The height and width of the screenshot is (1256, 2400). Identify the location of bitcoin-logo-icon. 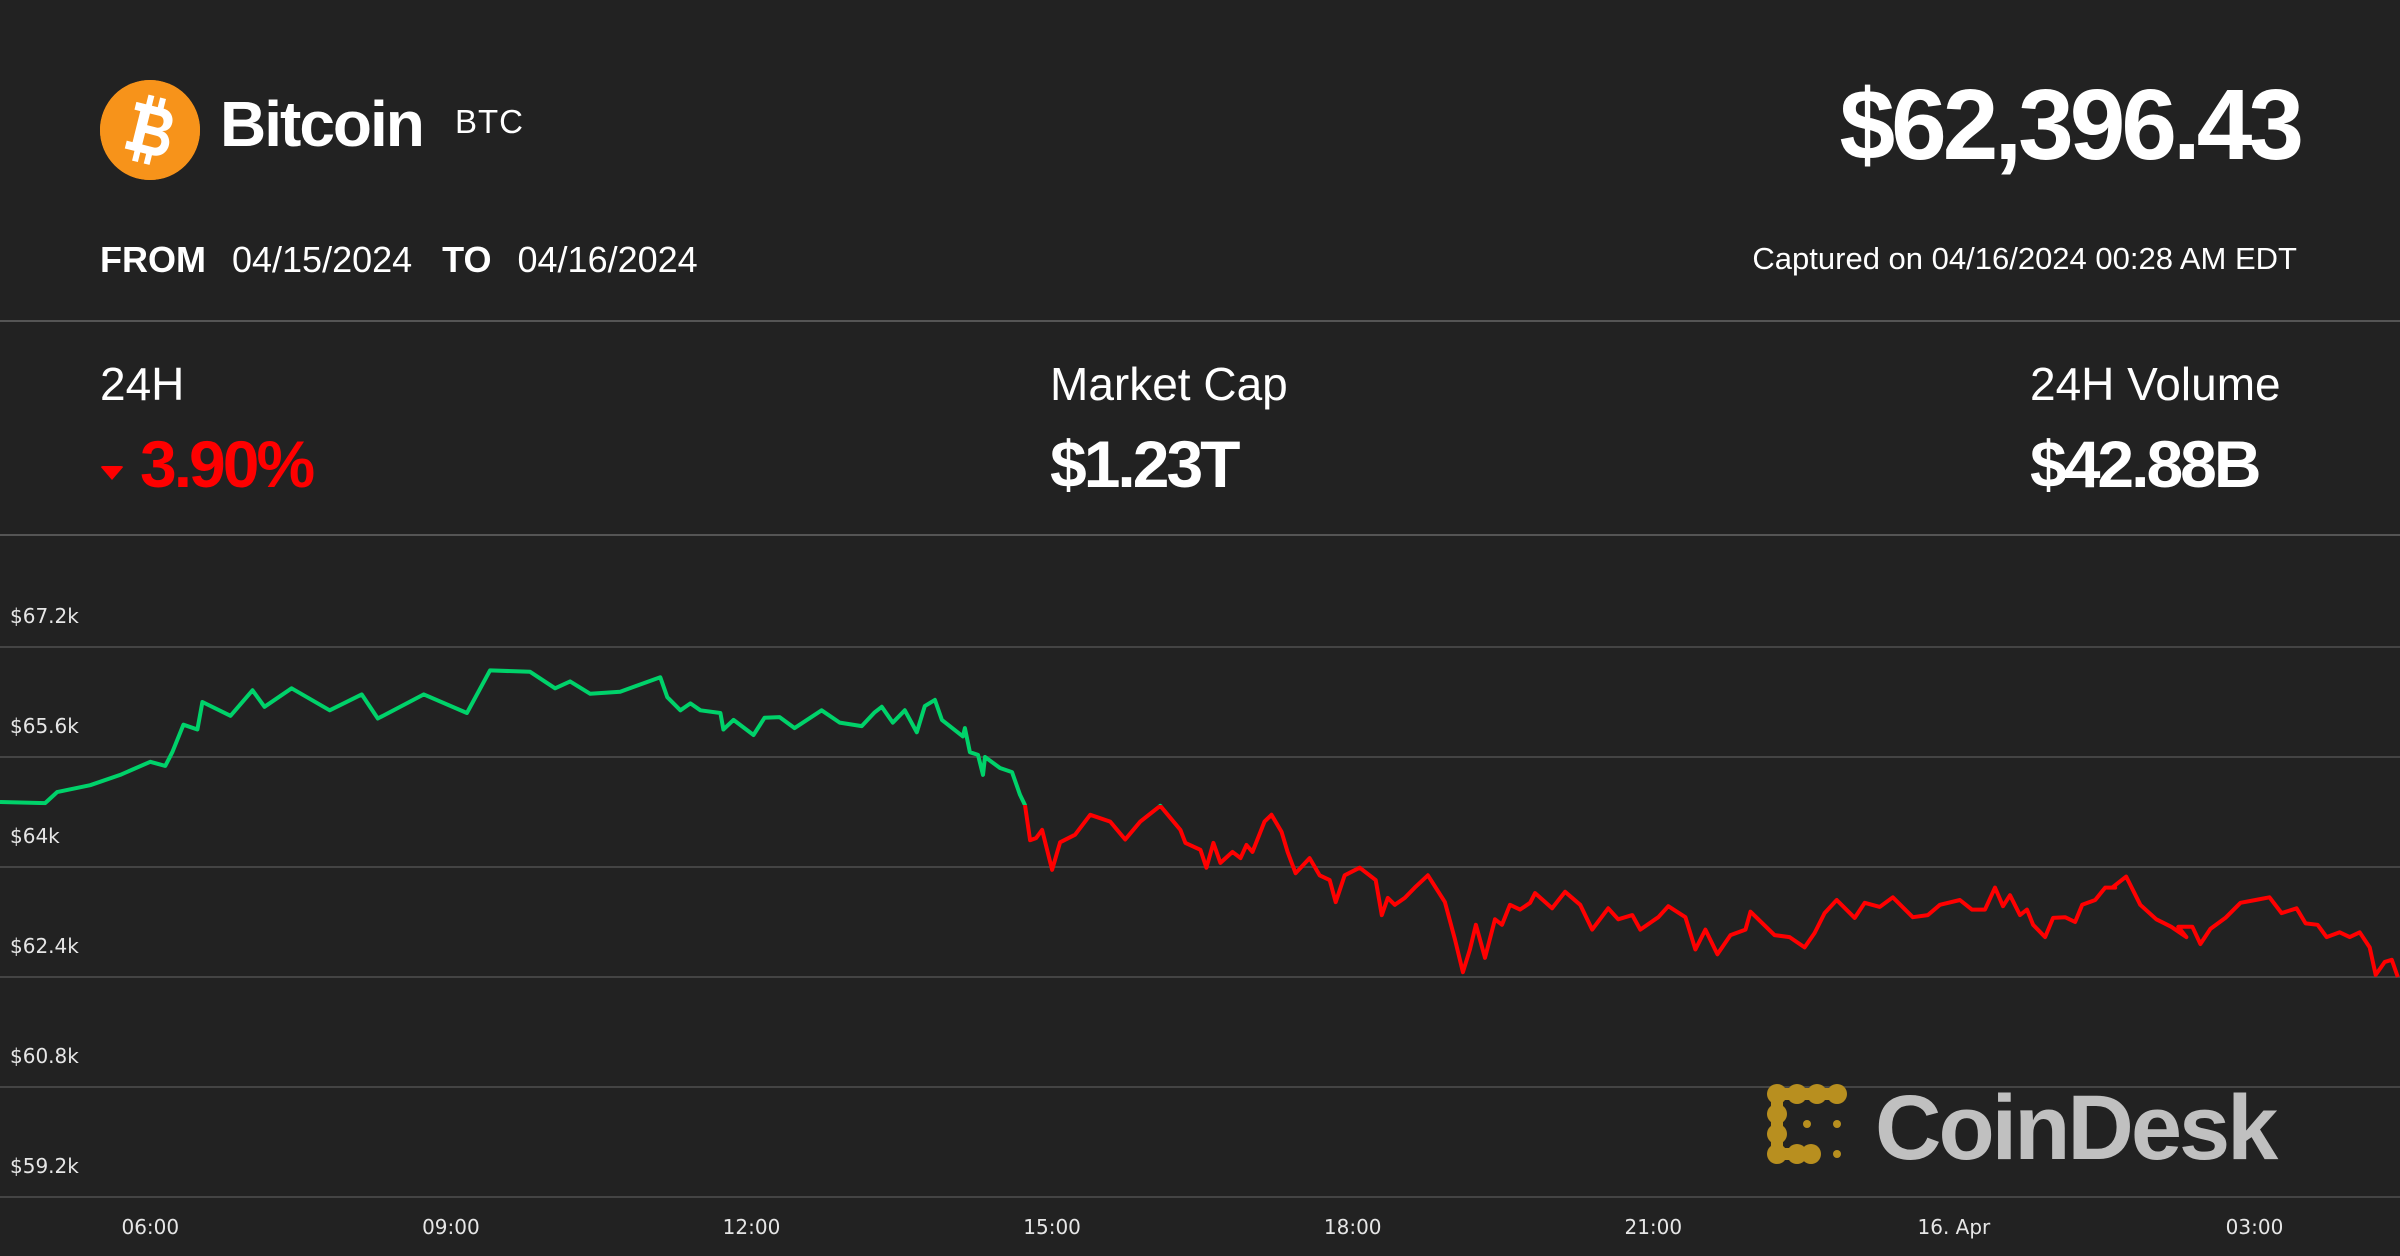
(150, 130).